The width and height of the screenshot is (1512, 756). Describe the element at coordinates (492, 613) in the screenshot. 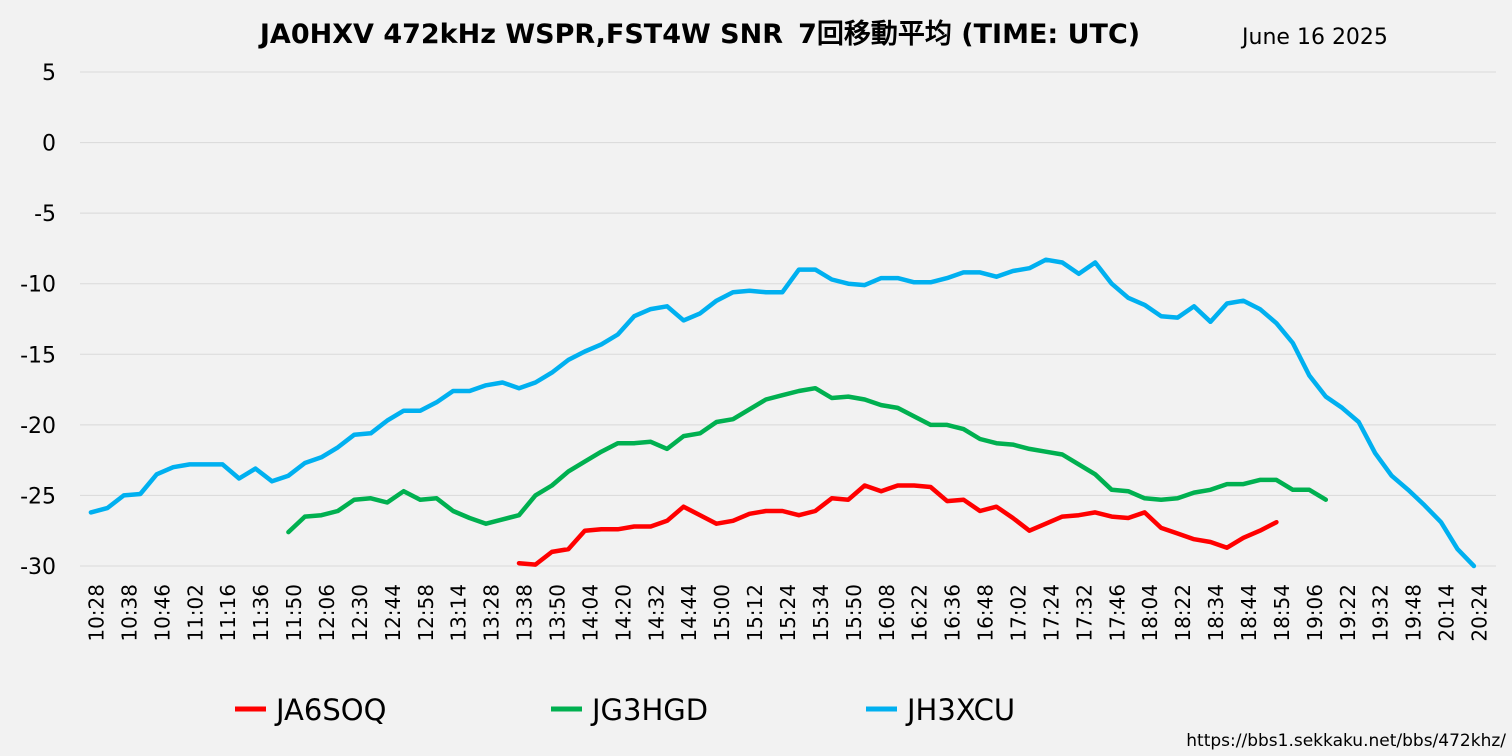

I see `x-tick-label: 13:28` at that location.